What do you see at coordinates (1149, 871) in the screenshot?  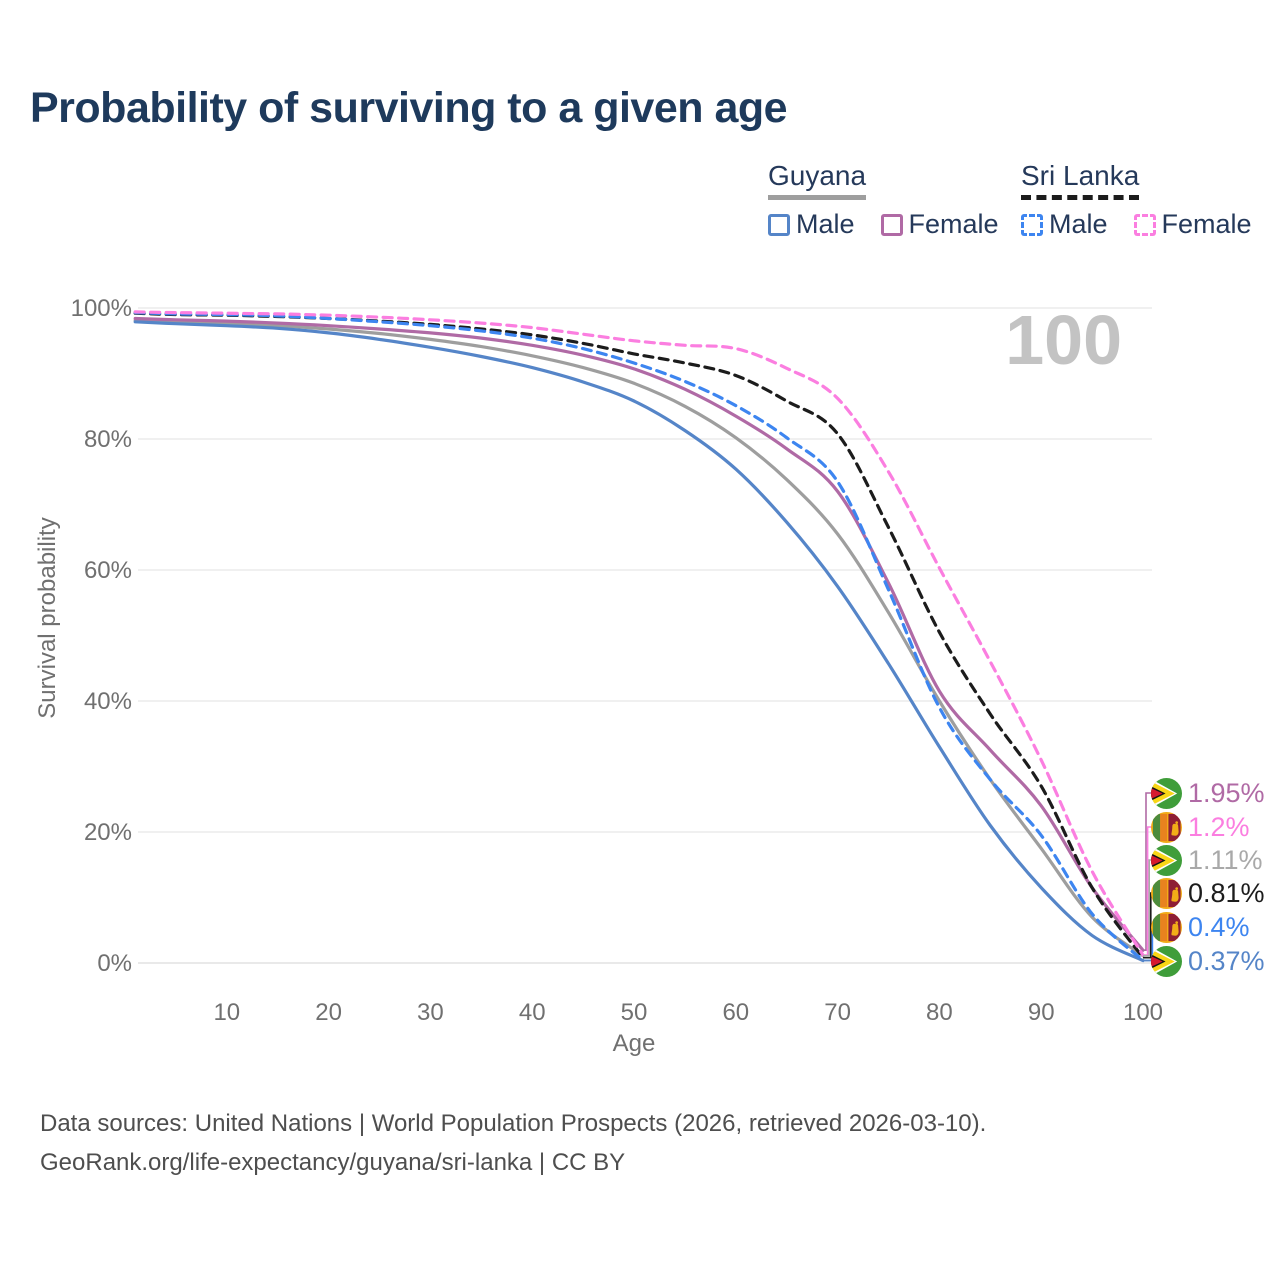 I see `end-label-leader` at bounding box center [1149, 871].